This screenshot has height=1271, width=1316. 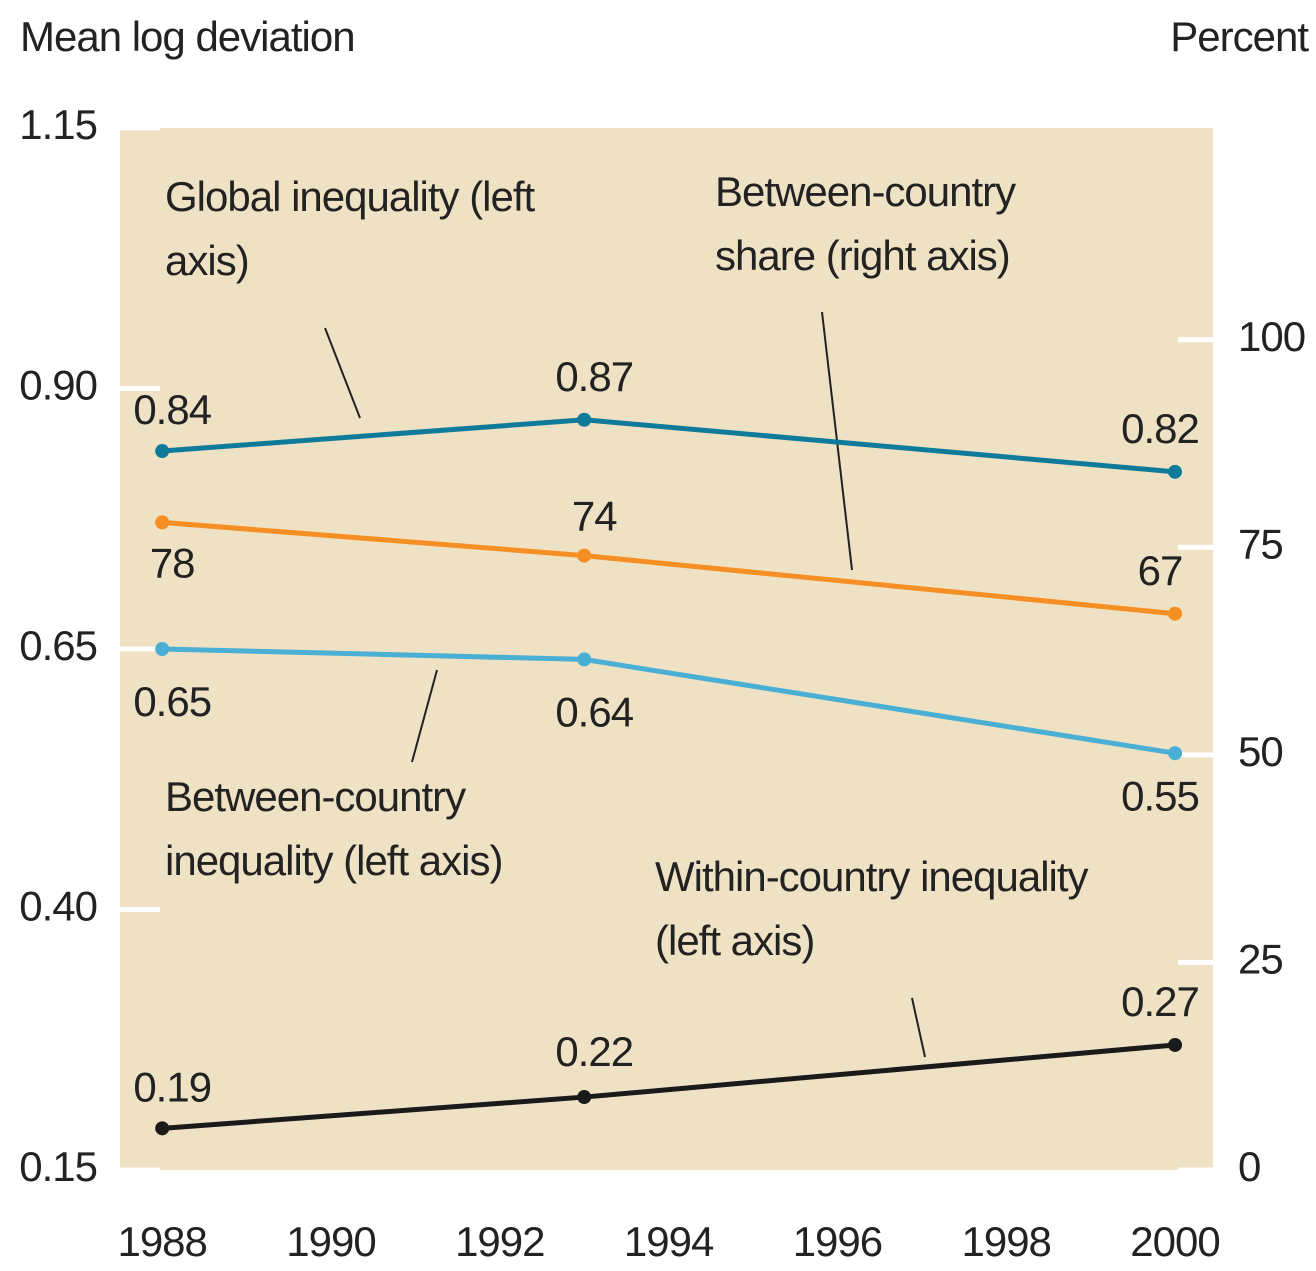 I want to click on series-annotation: Within-country inequality (left axis), so click(x=872, y=908).